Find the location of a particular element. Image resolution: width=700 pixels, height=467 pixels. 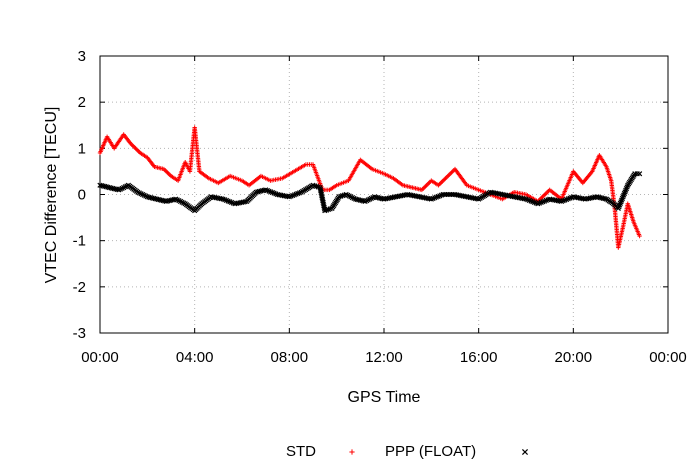

x-tick-label: 12:00 is located at coordinates (384, 357).